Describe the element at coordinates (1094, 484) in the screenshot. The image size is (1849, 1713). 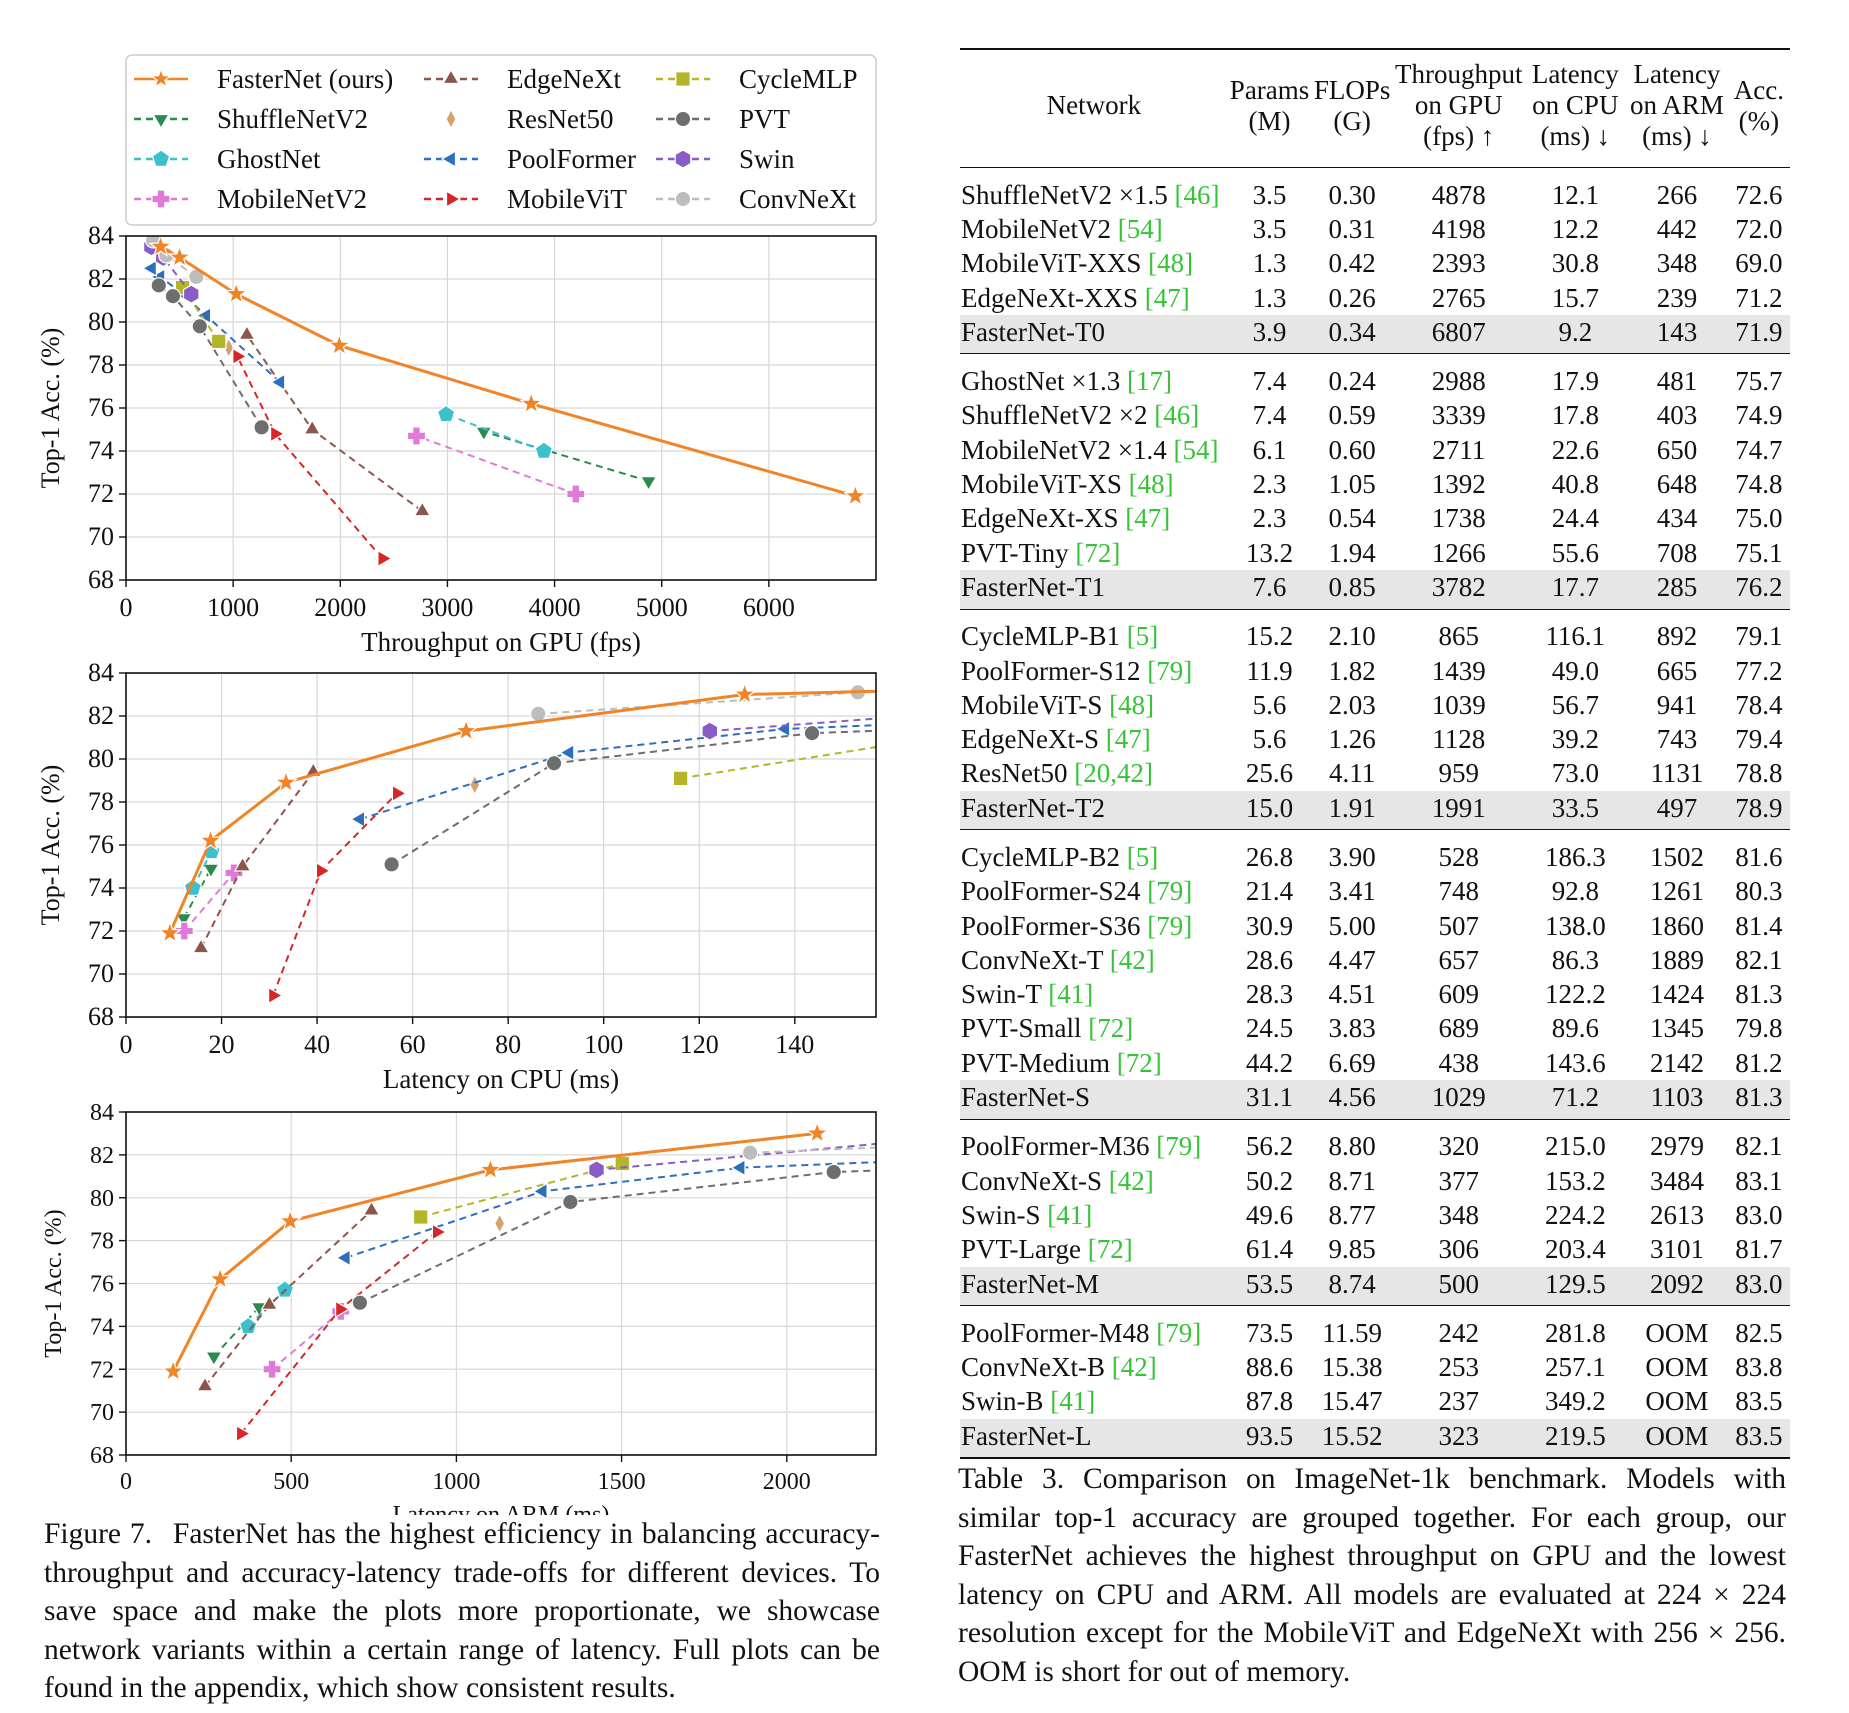
I see `cell-network: MobileViT-XS [48]` at that location.